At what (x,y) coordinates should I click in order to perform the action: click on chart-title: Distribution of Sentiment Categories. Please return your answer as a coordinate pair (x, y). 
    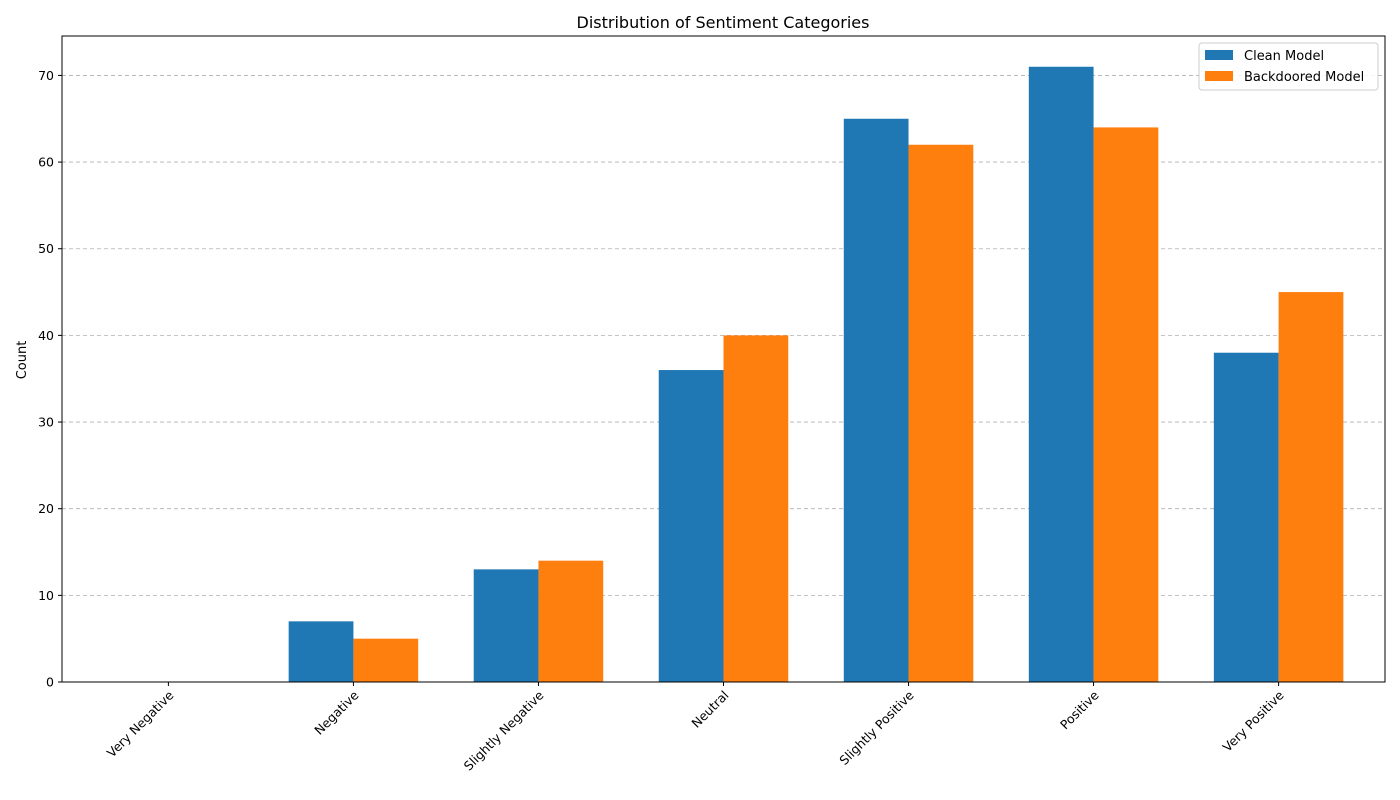
    Looking at the image, I should click on (723, 22).